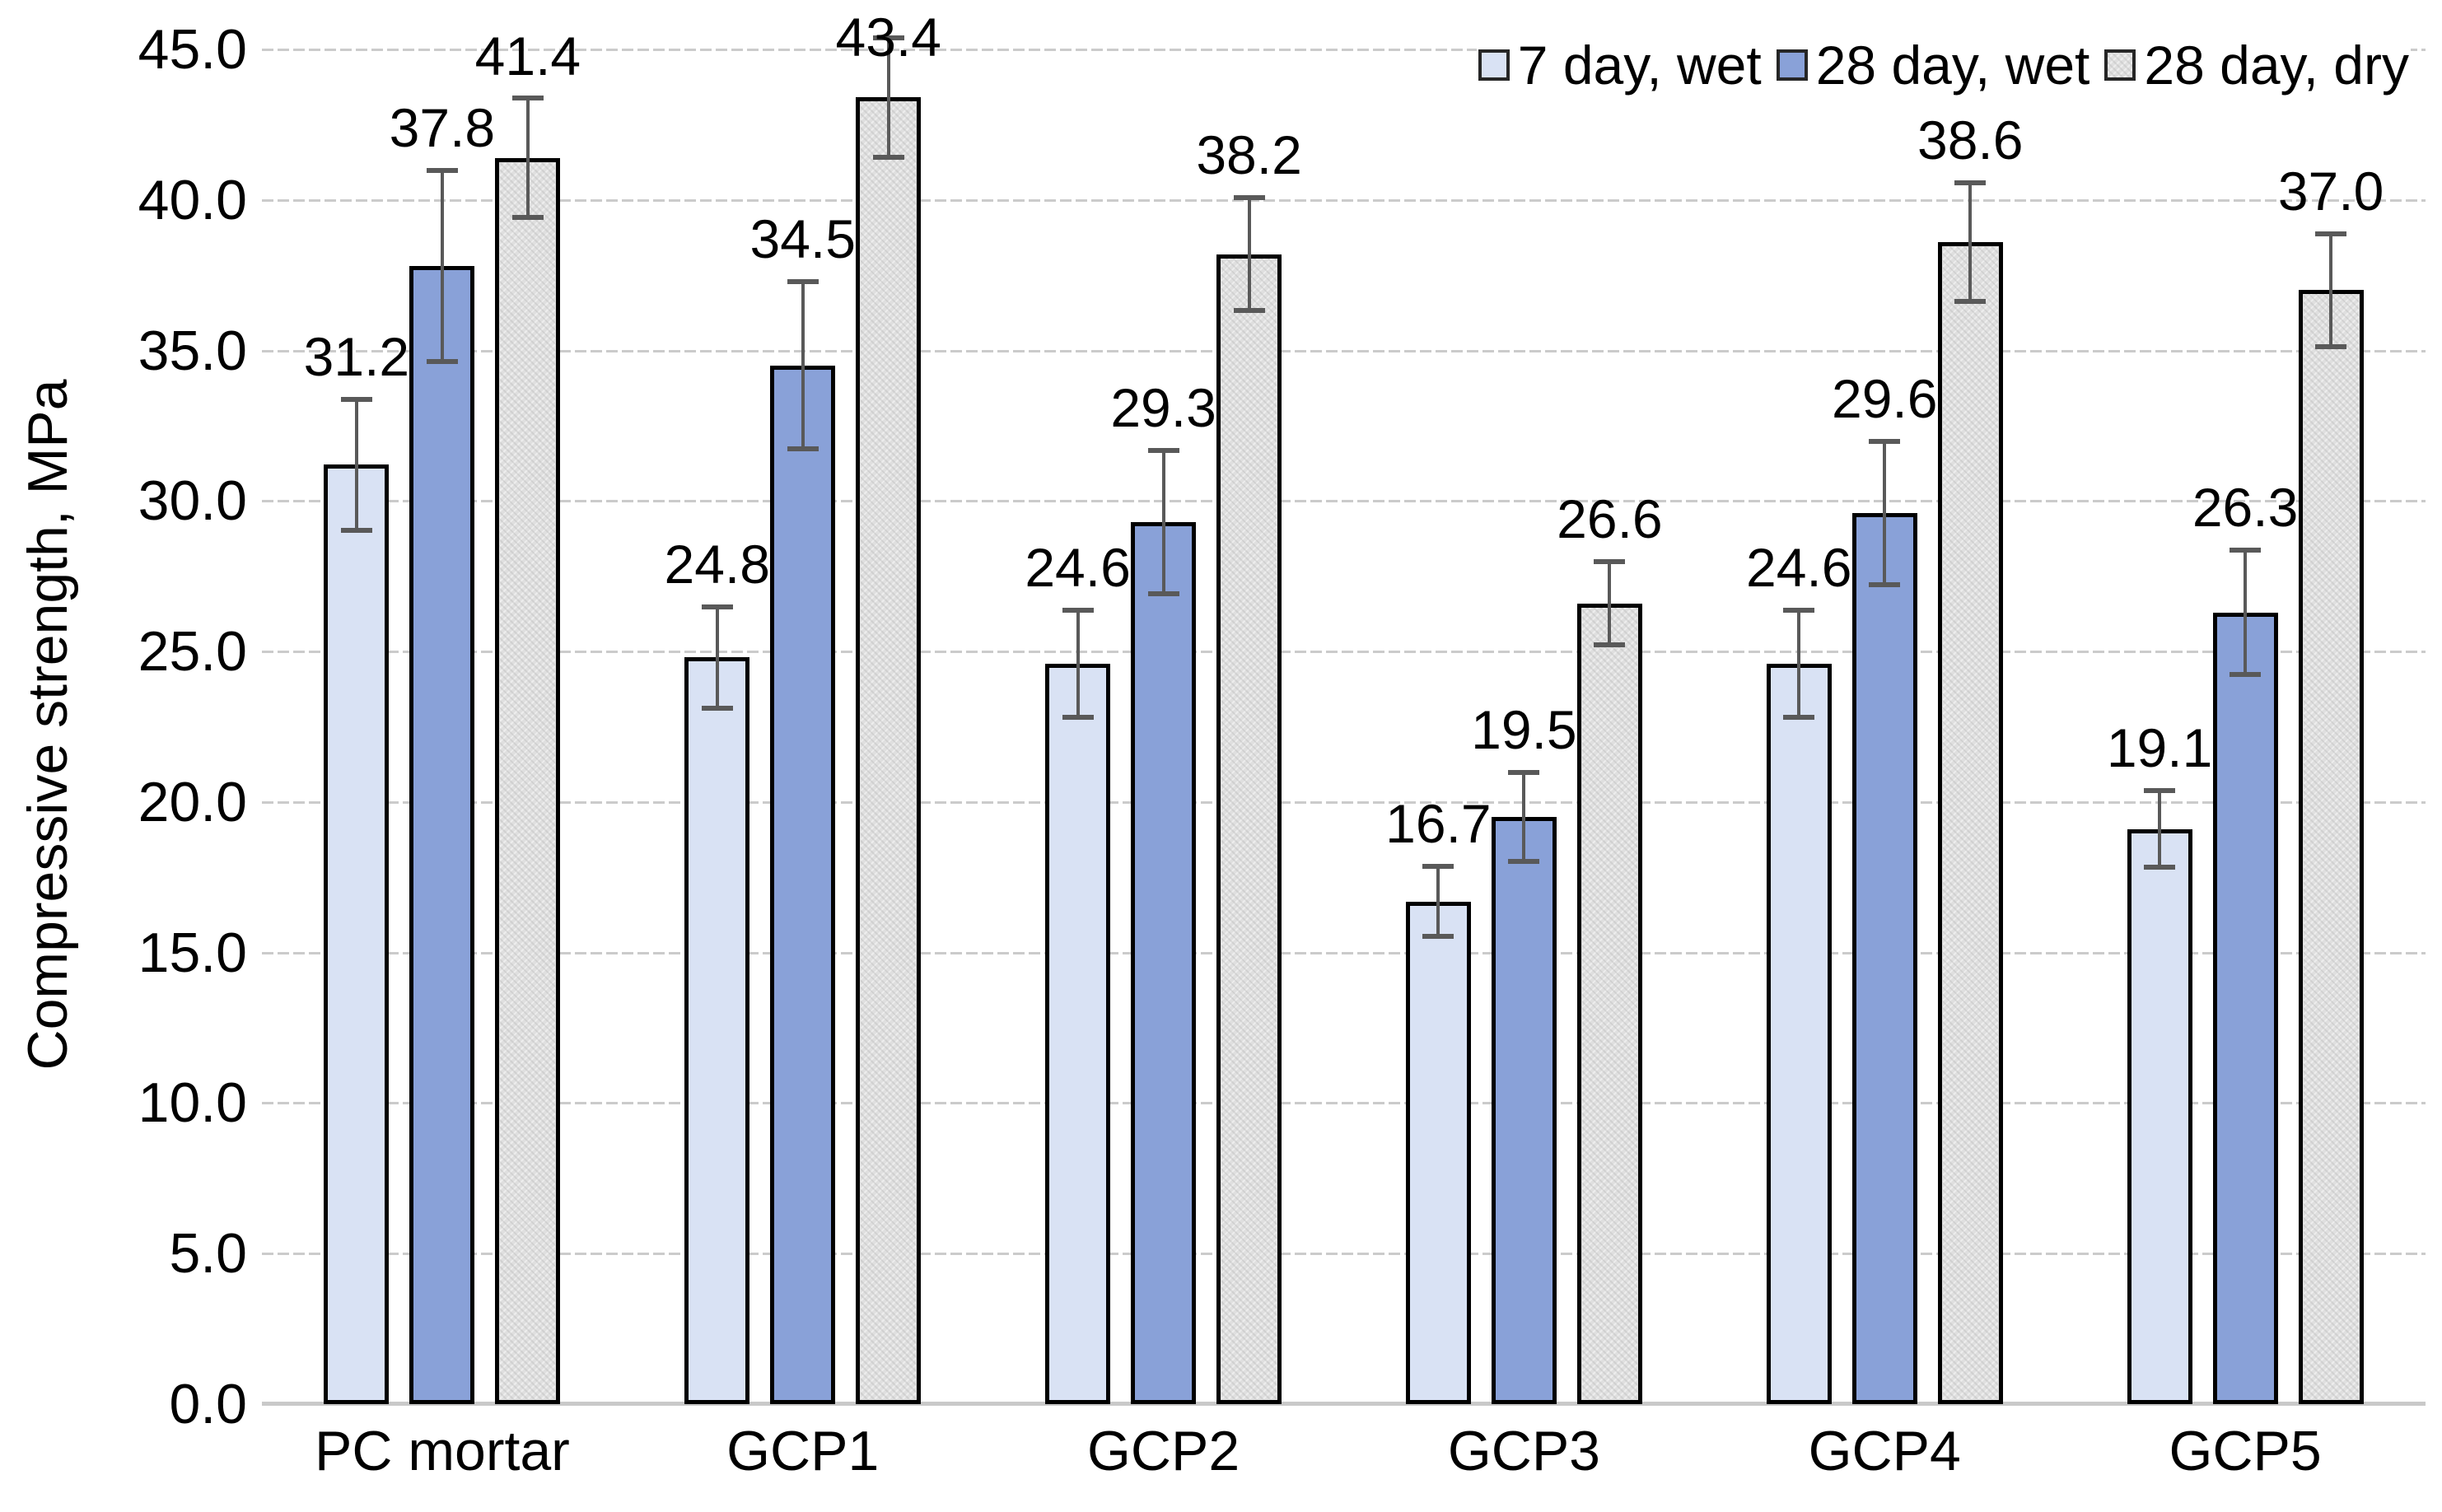  Describe the element at coordinates (527, 55) in the screenshot. I see `data-label: 41.4` at that location.